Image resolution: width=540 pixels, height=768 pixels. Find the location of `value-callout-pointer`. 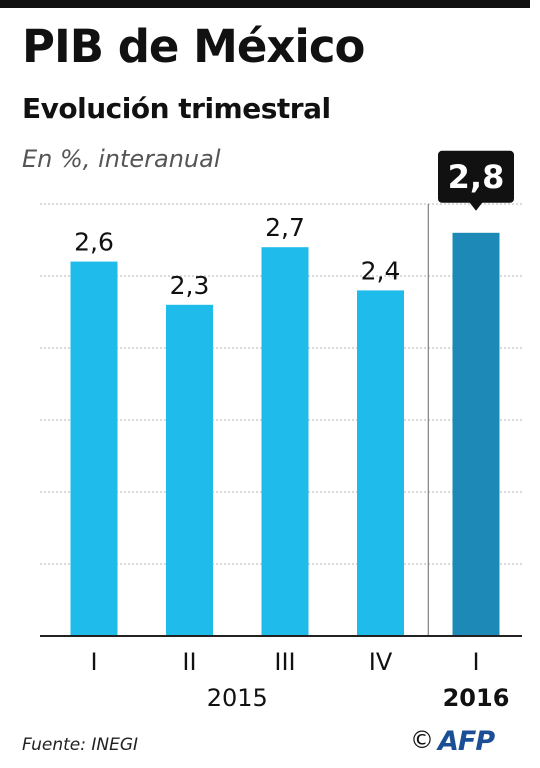

value-callout-pointer is located at coordinates (476, 206).